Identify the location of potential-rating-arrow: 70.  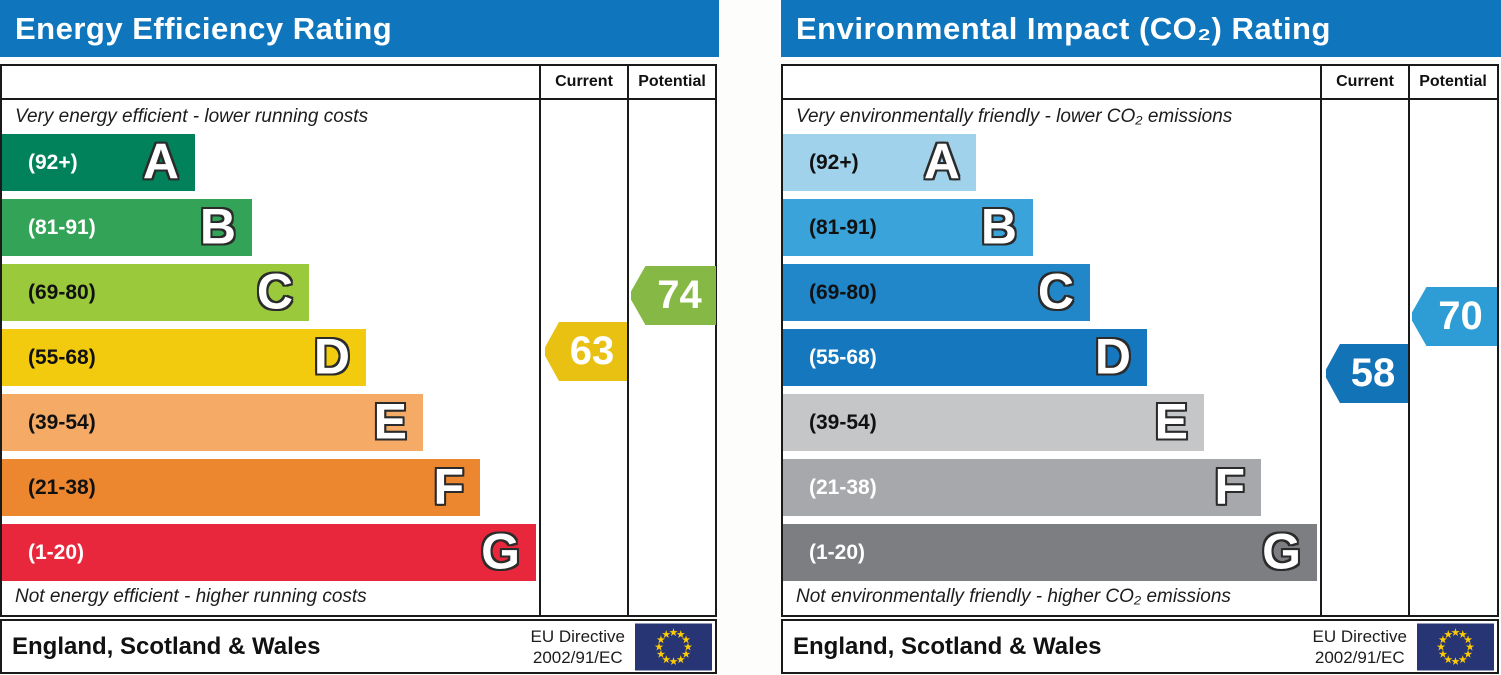
(1454, 316).